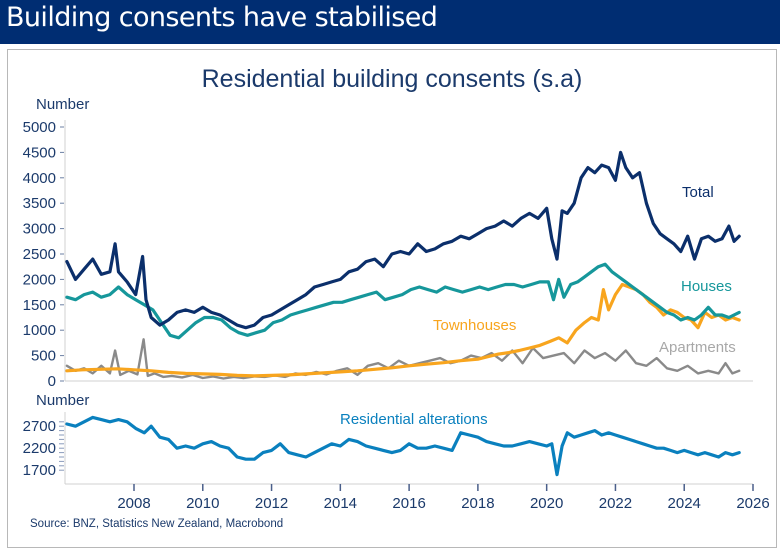 The width and height of the screenshot is (780, 550). I want to click on x-tick-label: 2022, so click(615, 503).